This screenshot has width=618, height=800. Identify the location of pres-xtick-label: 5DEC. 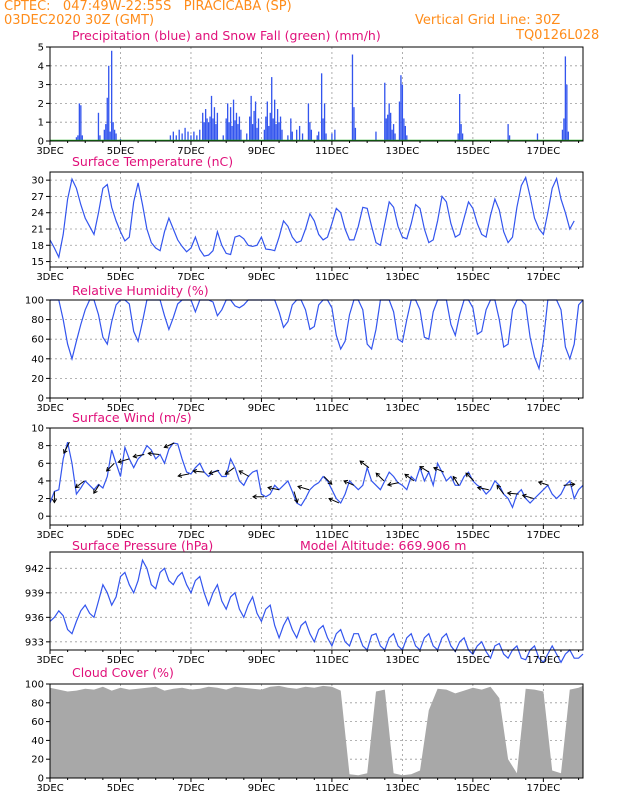
(120, 660).